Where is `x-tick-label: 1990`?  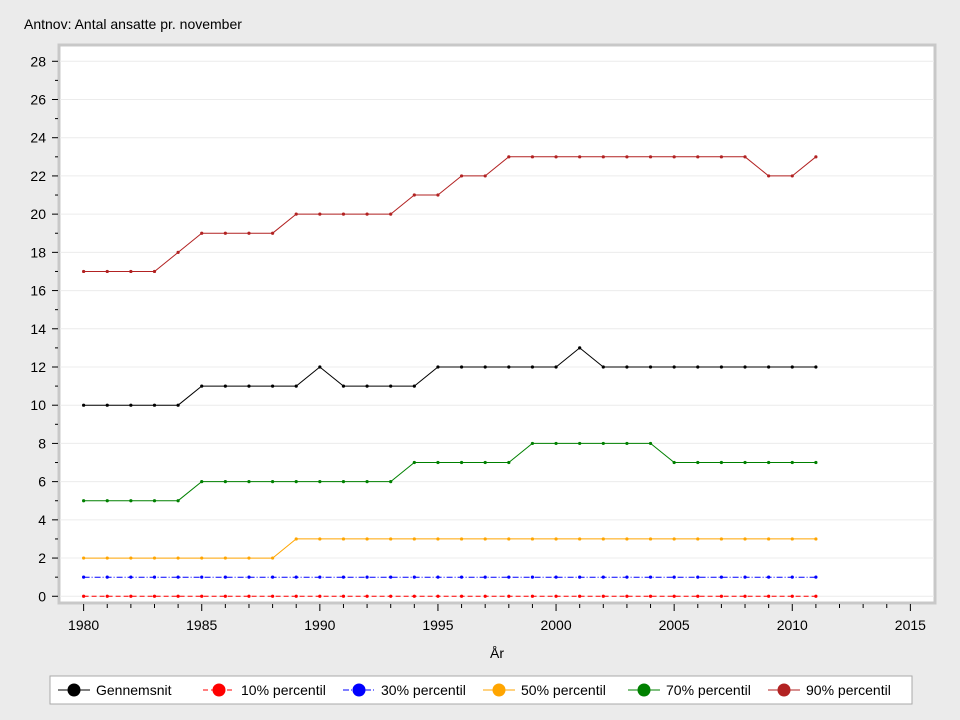
x-tick-label: 1990 is located at coordinates (319, 625).